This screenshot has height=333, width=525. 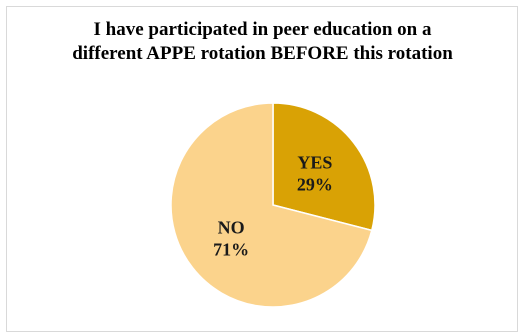 I want to click on slice-percent-yes: 29%, so click(x=315, y=184).